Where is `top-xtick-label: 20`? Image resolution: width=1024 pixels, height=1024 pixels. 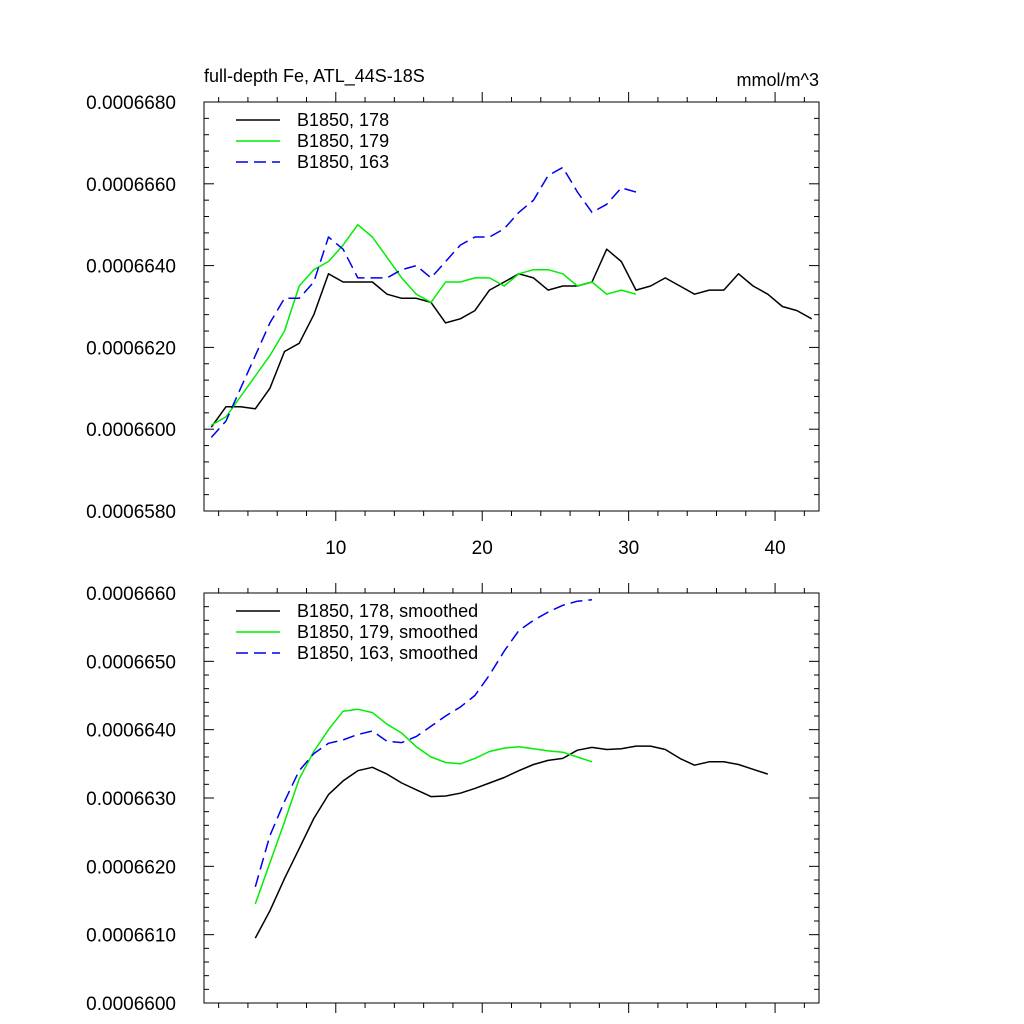
top-xtick-label: 20 is located at coordinates (482, 548).